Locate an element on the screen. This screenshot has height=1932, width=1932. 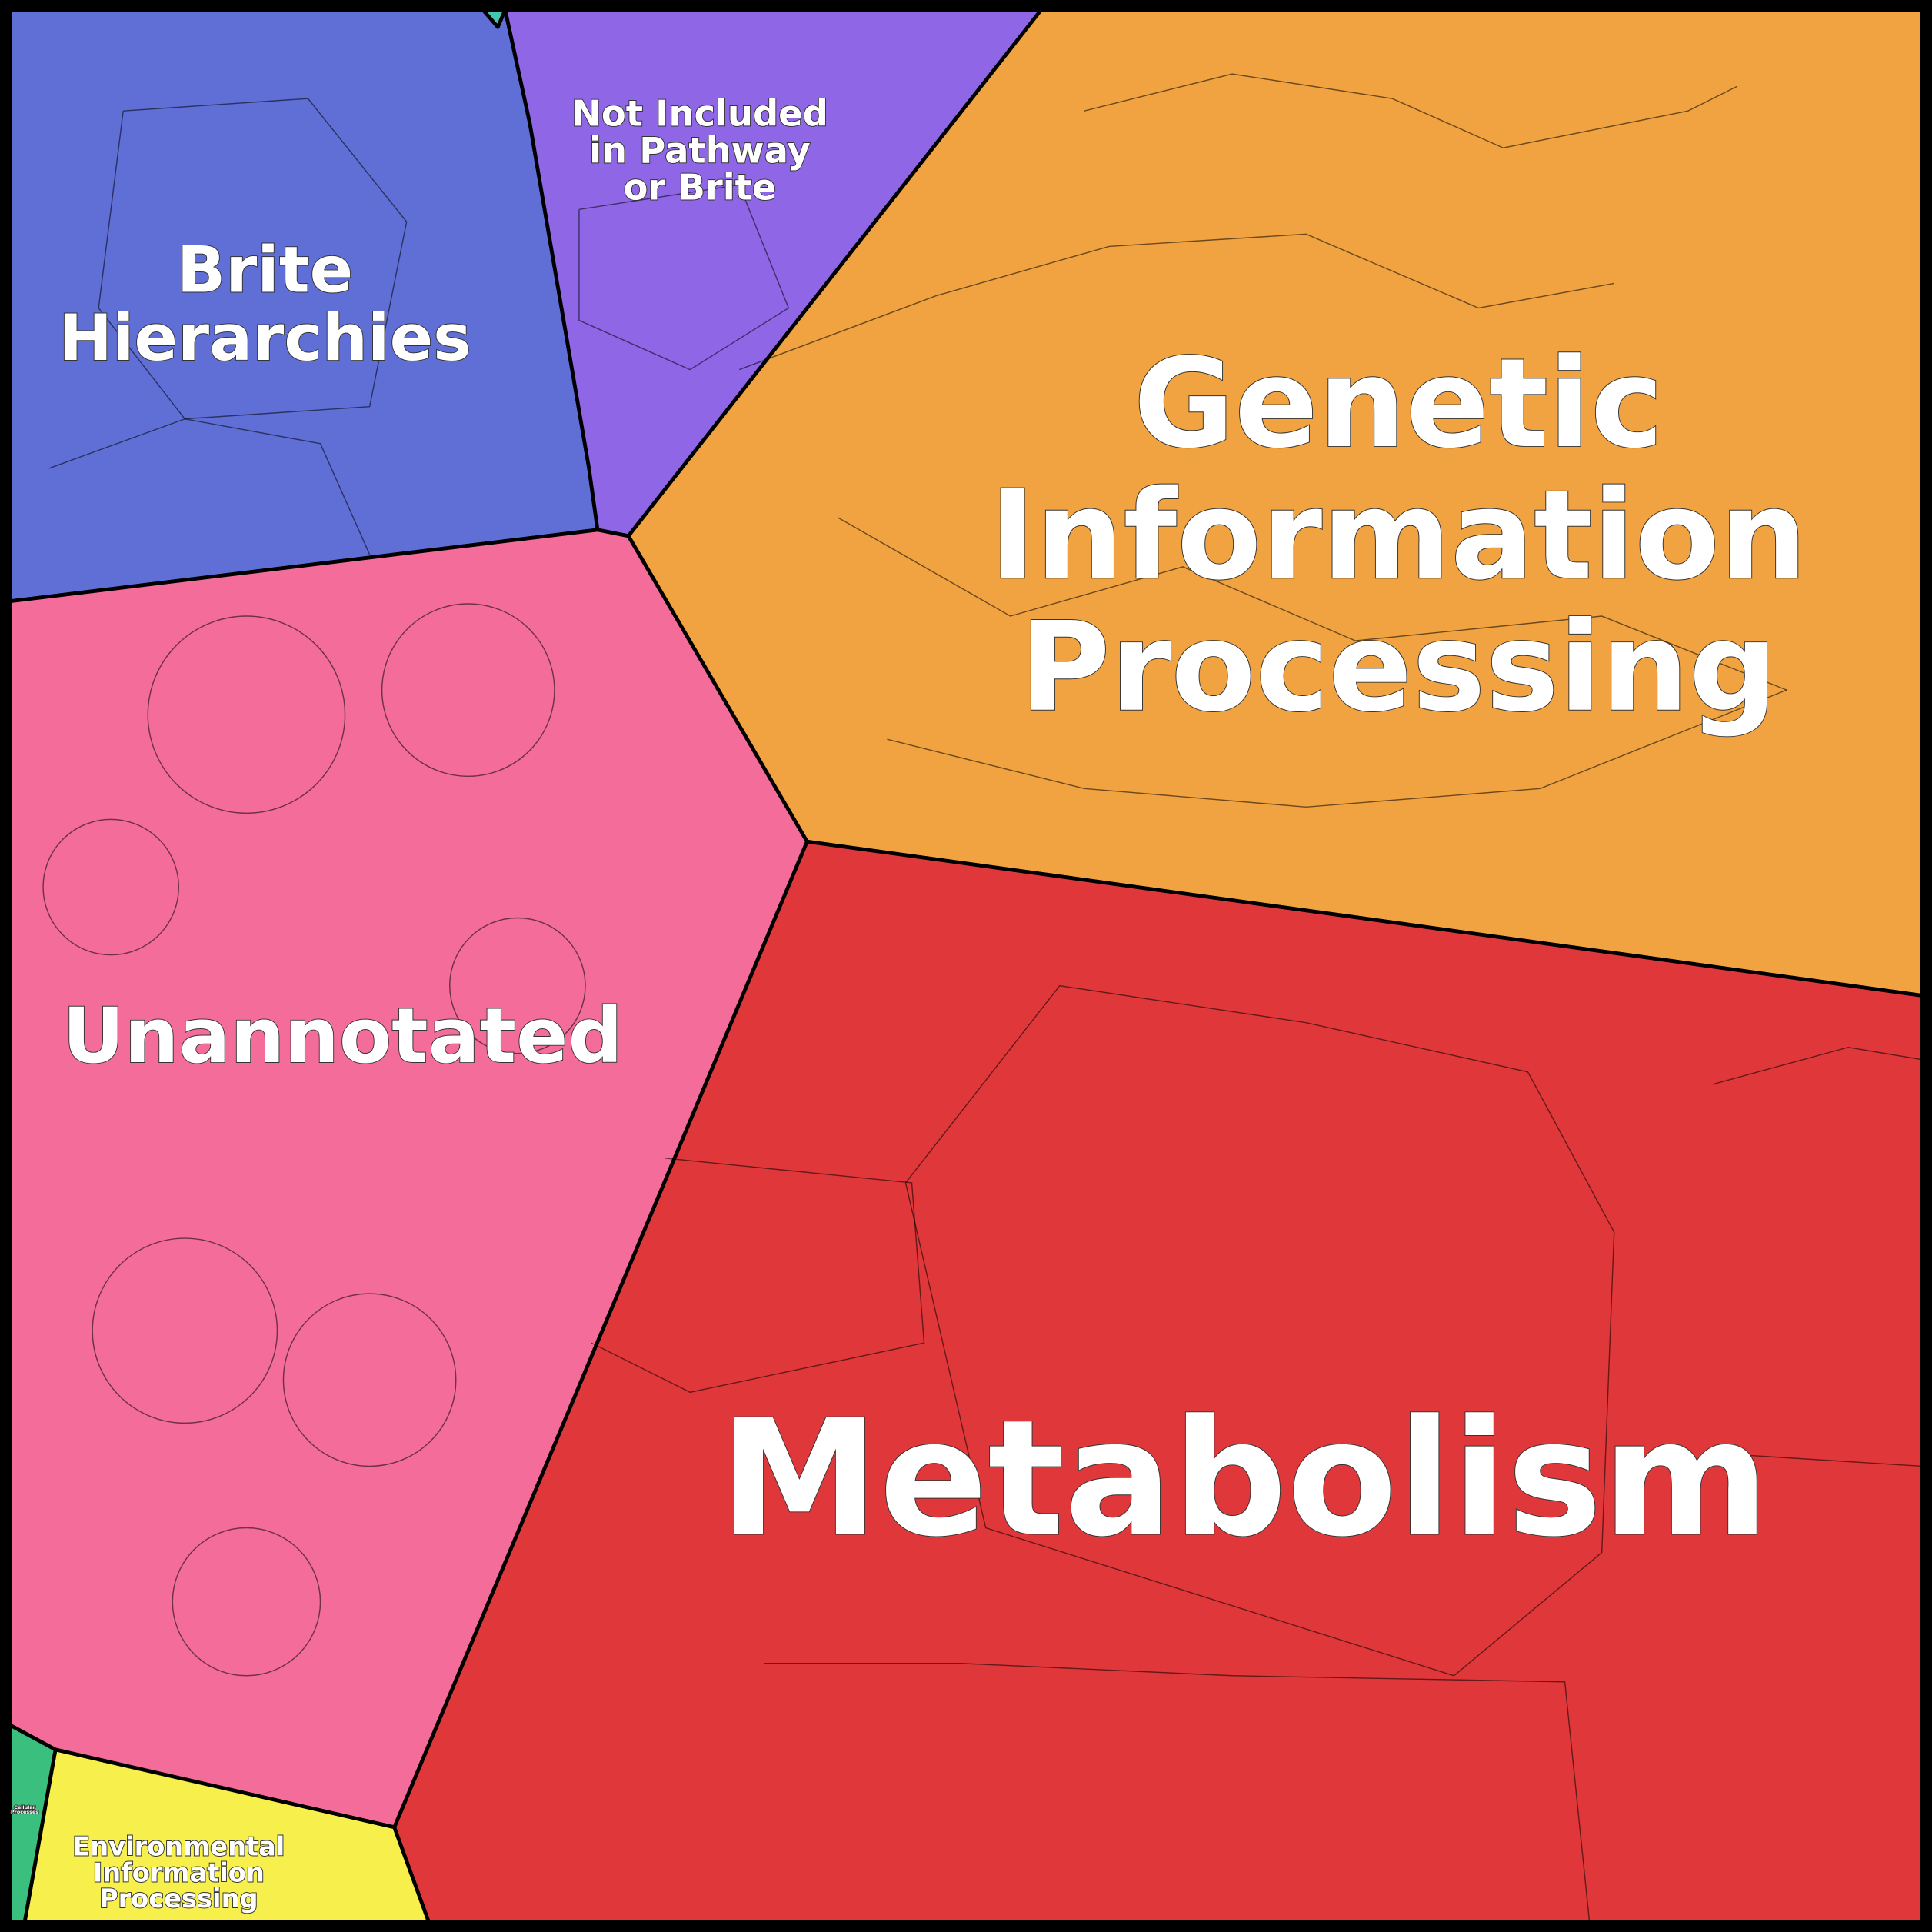
label-line: Cellular is located at coordinates (24, 1807).